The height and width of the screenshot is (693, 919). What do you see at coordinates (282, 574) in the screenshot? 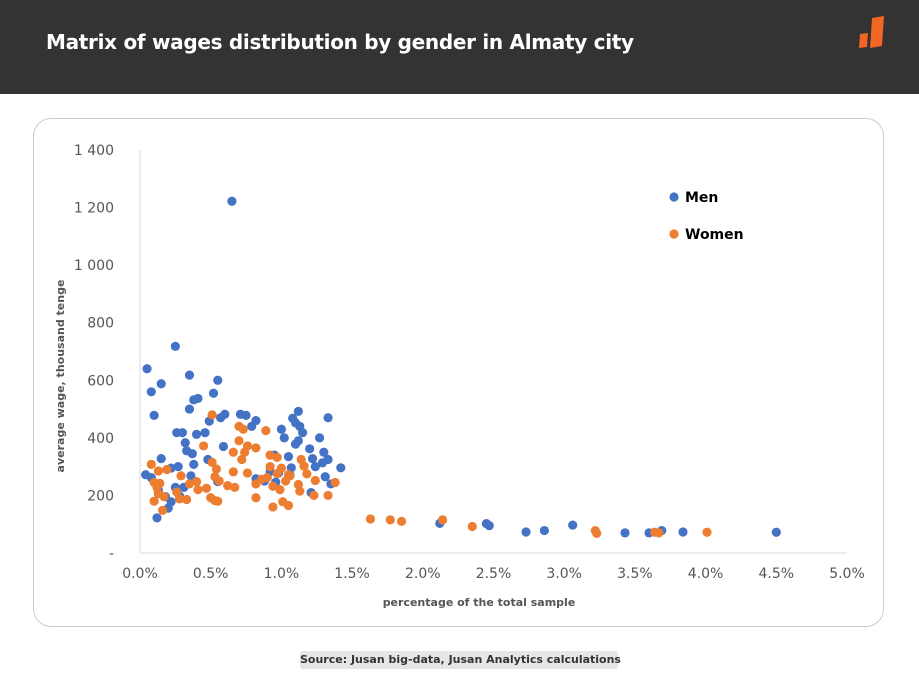
I see `x-tick-label: 1.0%` at bounding box center [282, 574].